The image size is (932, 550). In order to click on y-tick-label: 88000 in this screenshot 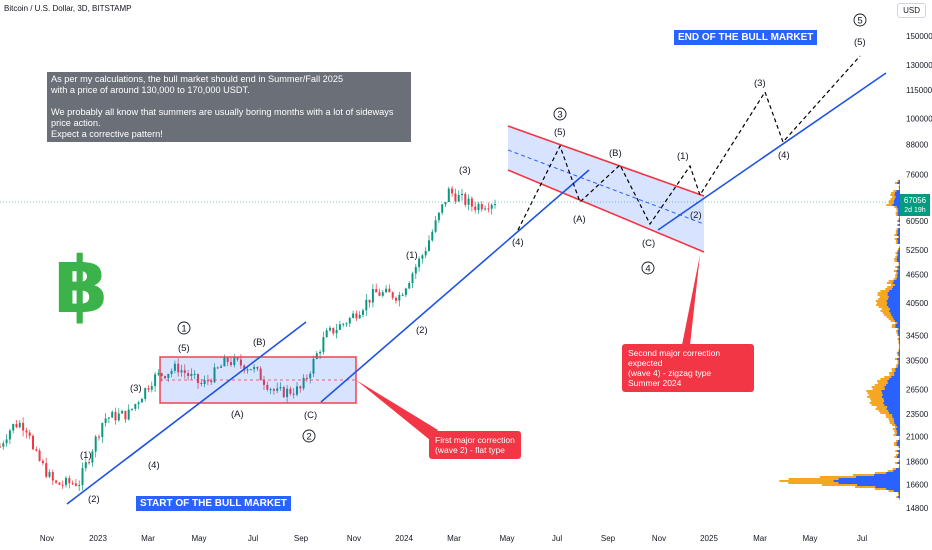, I will do `click(917, 145)`.